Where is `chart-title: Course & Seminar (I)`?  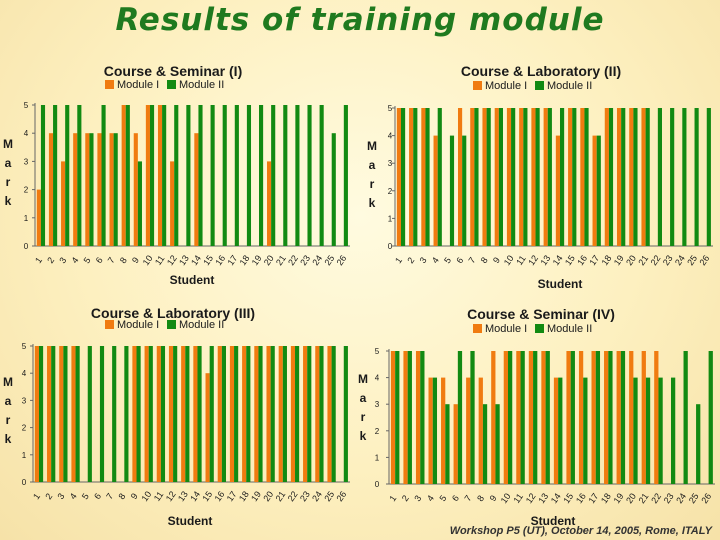
chart-title: Course & Seminar (I) is located at coordinates (173, 71).